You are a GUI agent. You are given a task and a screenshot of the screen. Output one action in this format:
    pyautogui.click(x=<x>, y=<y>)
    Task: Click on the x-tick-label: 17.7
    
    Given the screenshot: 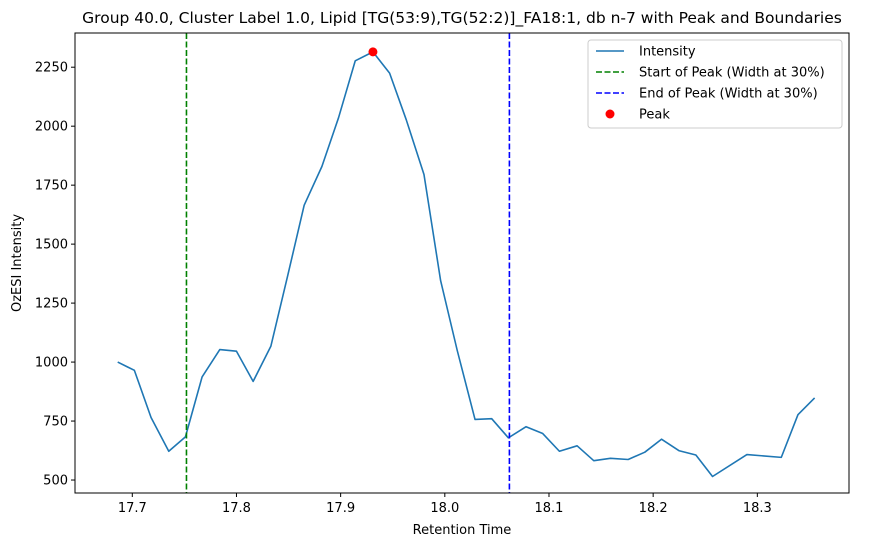 What is the action you would take?
    pyautogui.click(x=132, y=508)
    